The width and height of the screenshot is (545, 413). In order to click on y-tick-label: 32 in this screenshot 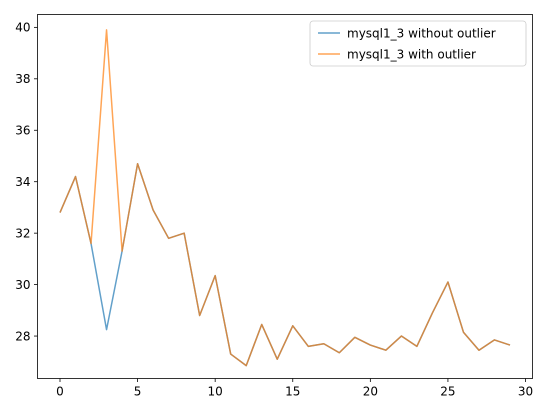, I will do `click(22, 233)`.